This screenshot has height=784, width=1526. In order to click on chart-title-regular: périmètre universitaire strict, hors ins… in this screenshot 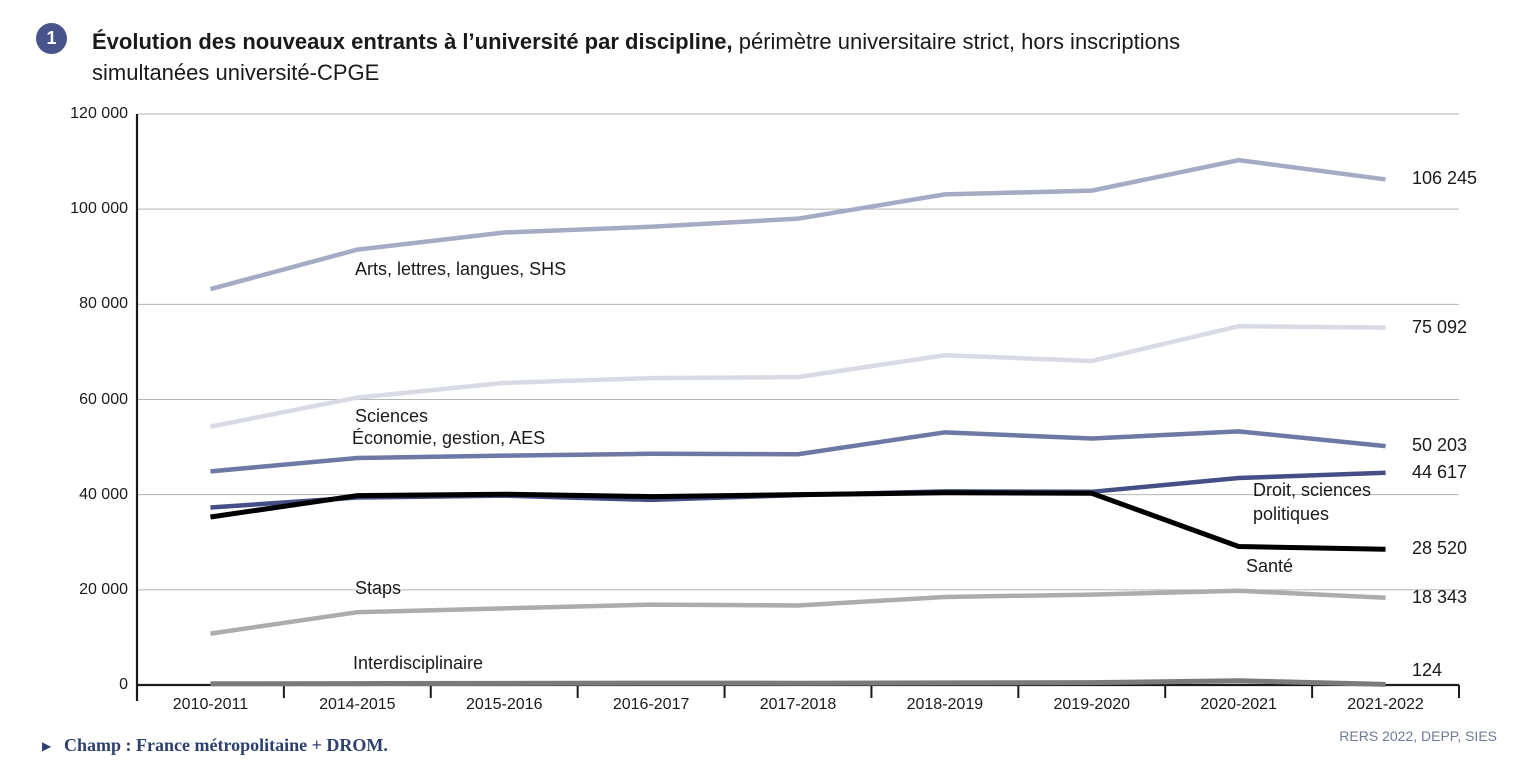, I will do `click(956, 41)`.